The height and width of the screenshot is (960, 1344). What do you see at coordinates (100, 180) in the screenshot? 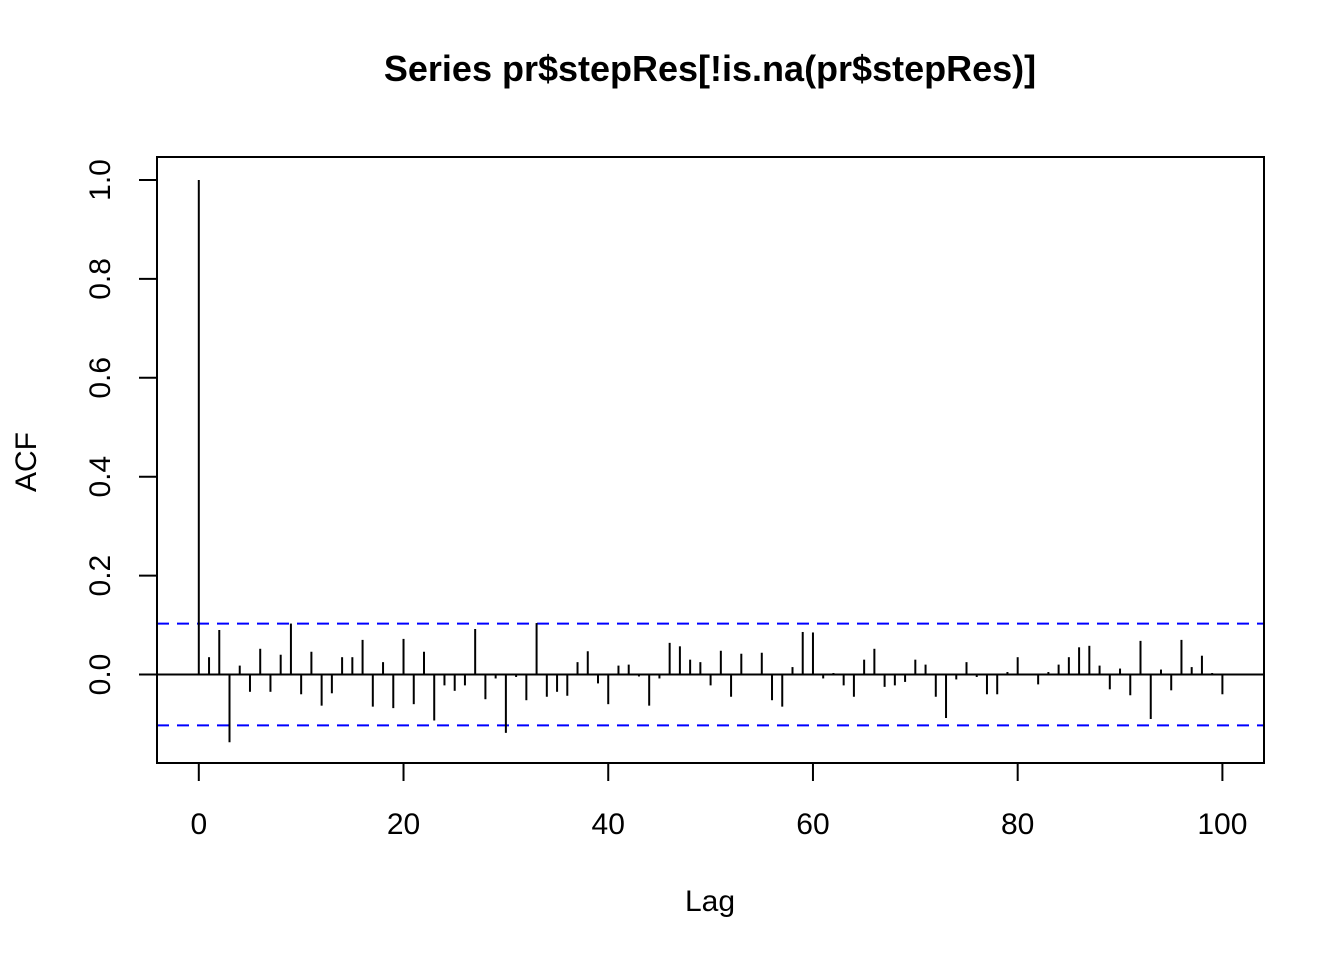
I see `y-tick-label: 1.0` at bounding box center [100, 180].